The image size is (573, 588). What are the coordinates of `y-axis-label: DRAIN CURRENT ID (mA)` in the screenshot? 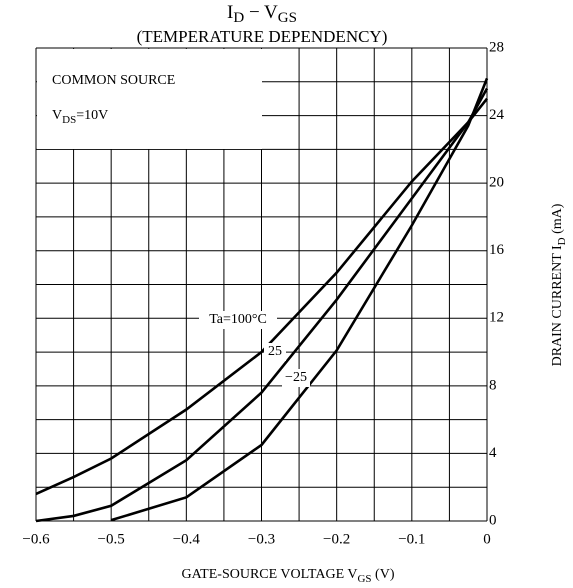 It's located at (558, 284).